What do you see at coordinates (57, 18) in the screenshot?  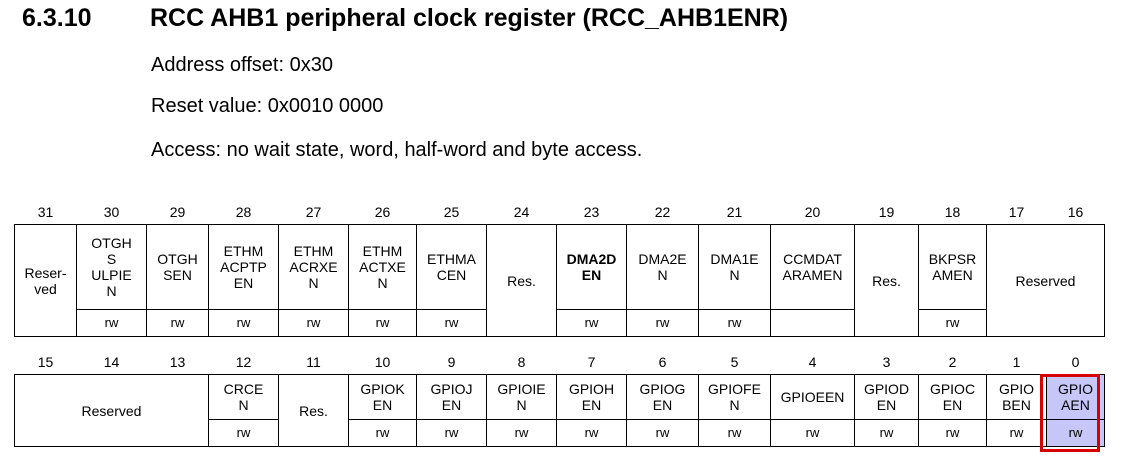 I see `section-number: 6.3.10` at bounding box center [57, 18].